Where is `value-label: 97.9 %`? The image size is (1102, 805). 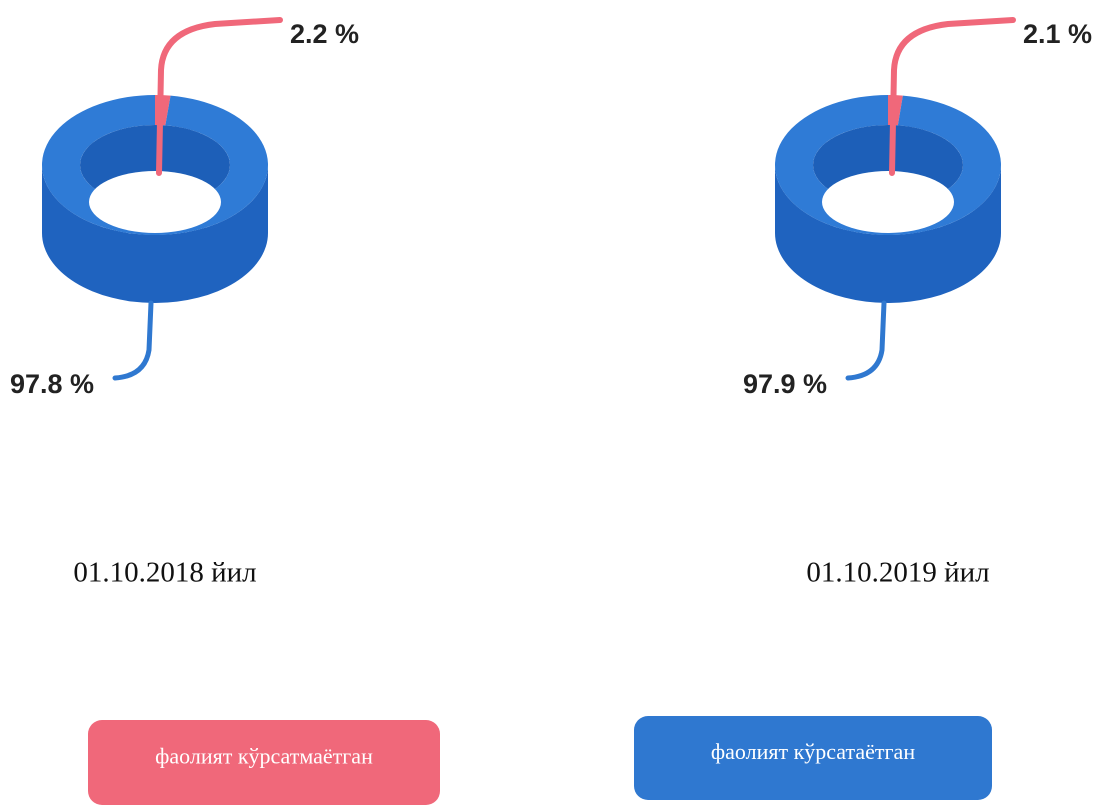 value-label: 97.9 % is located at coordinates (785, 384).